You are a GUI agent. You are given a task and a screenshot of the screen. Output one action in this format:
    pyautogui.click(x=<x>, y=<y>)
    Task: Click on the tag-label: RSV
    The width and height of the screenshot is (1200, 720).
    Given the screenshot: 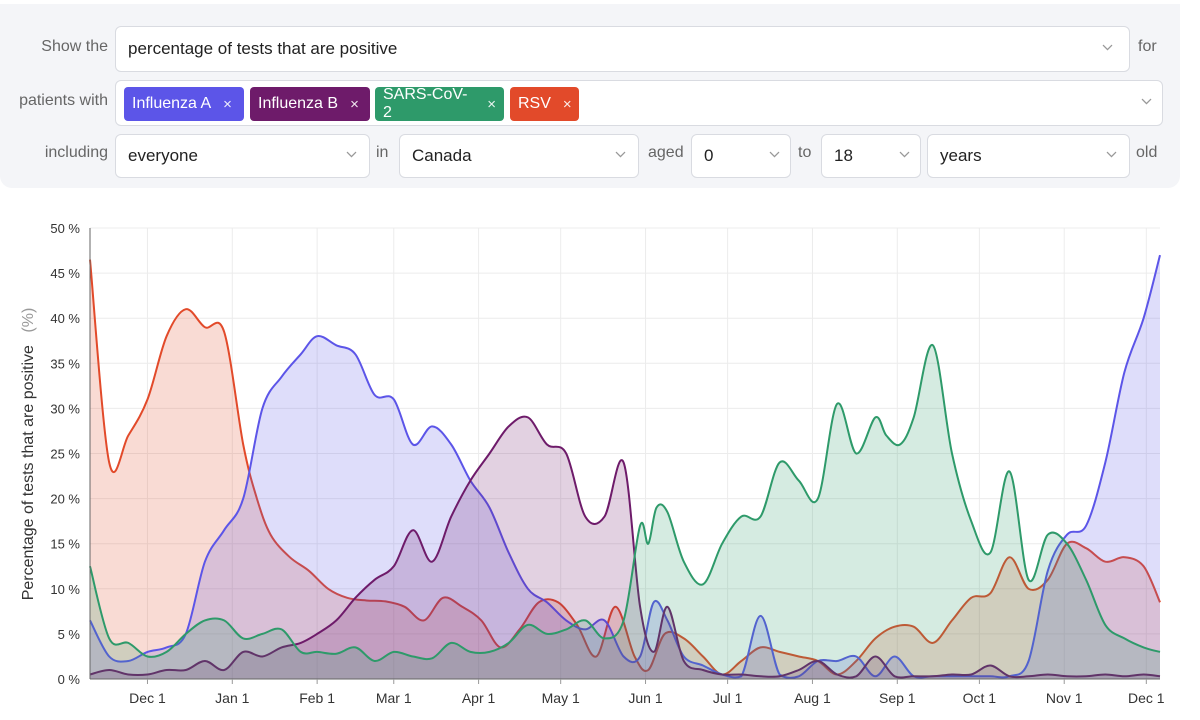 What is the action you would take?
    pyautogui.click(x=534, y=103)
    